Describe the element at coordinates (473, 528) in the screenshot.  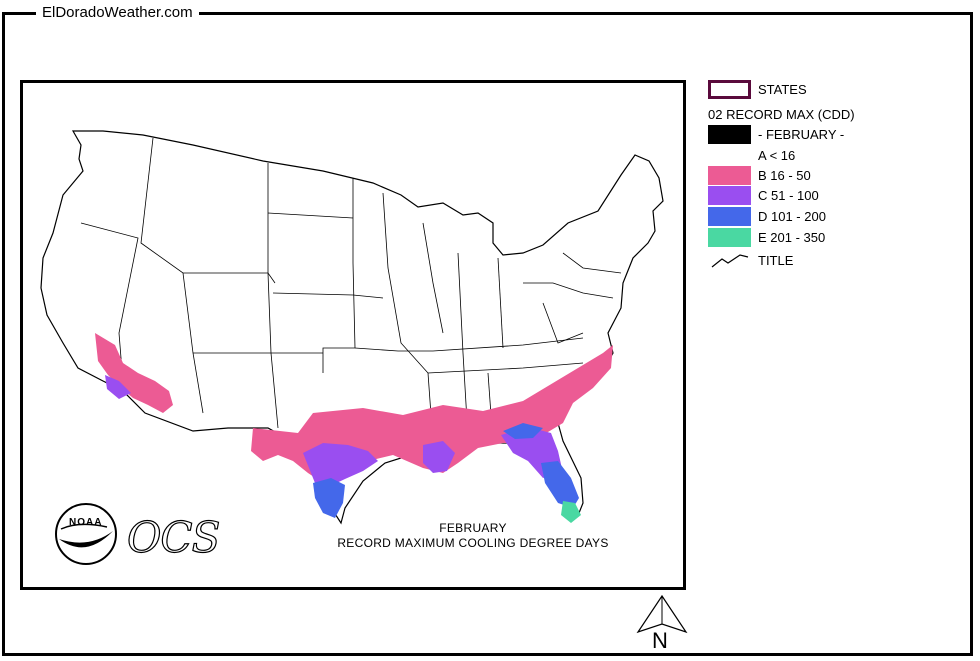
I see `map-title-line1: FEBRUARY` at that location.